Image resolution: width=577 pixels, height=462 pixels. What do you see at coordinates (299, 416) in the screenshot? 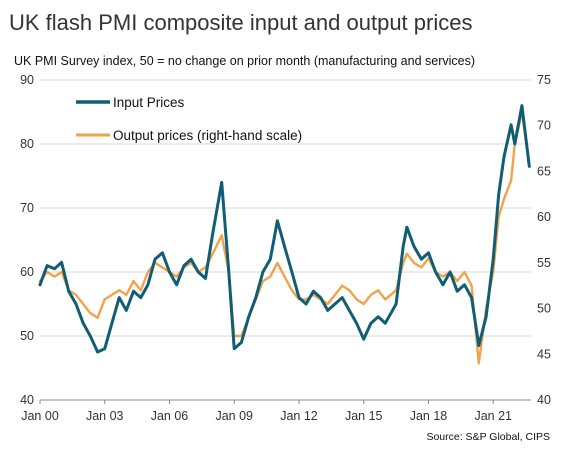
I see `x-tick-label: Jan 12` at bounding box center [299, 416].